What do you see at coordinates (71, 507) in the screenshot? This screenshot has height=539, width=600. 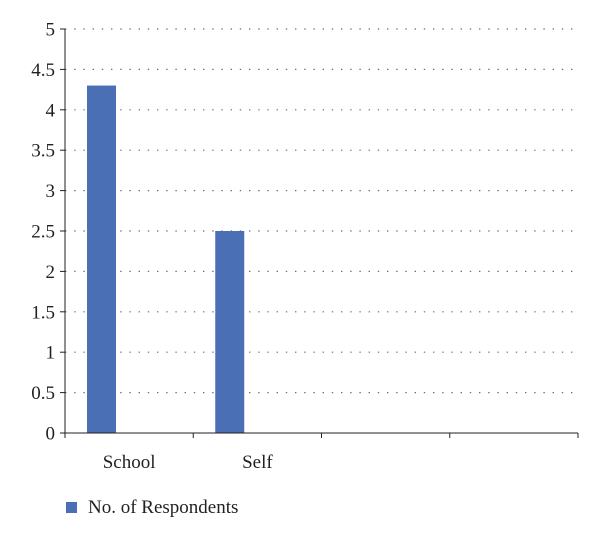 I see `legend-swatch` at bounding box center [71, 507].